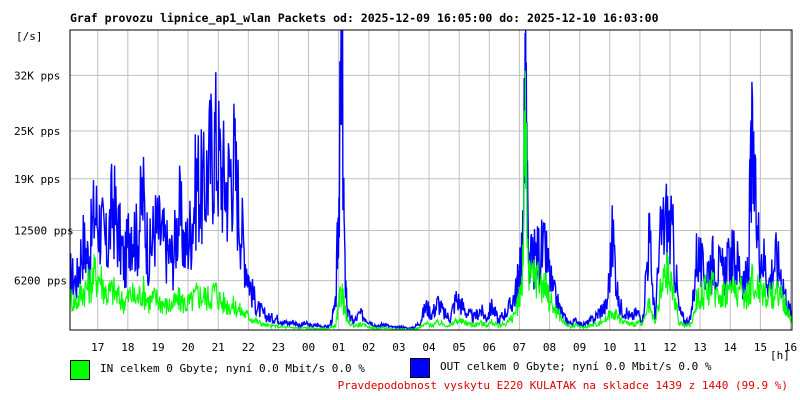 Image resolution: width=800 pixels, height=400 pixels. Describe the element at coordinates (37, 75) in the screenshot. I see `y-tick-label: 32K pps` at that location.